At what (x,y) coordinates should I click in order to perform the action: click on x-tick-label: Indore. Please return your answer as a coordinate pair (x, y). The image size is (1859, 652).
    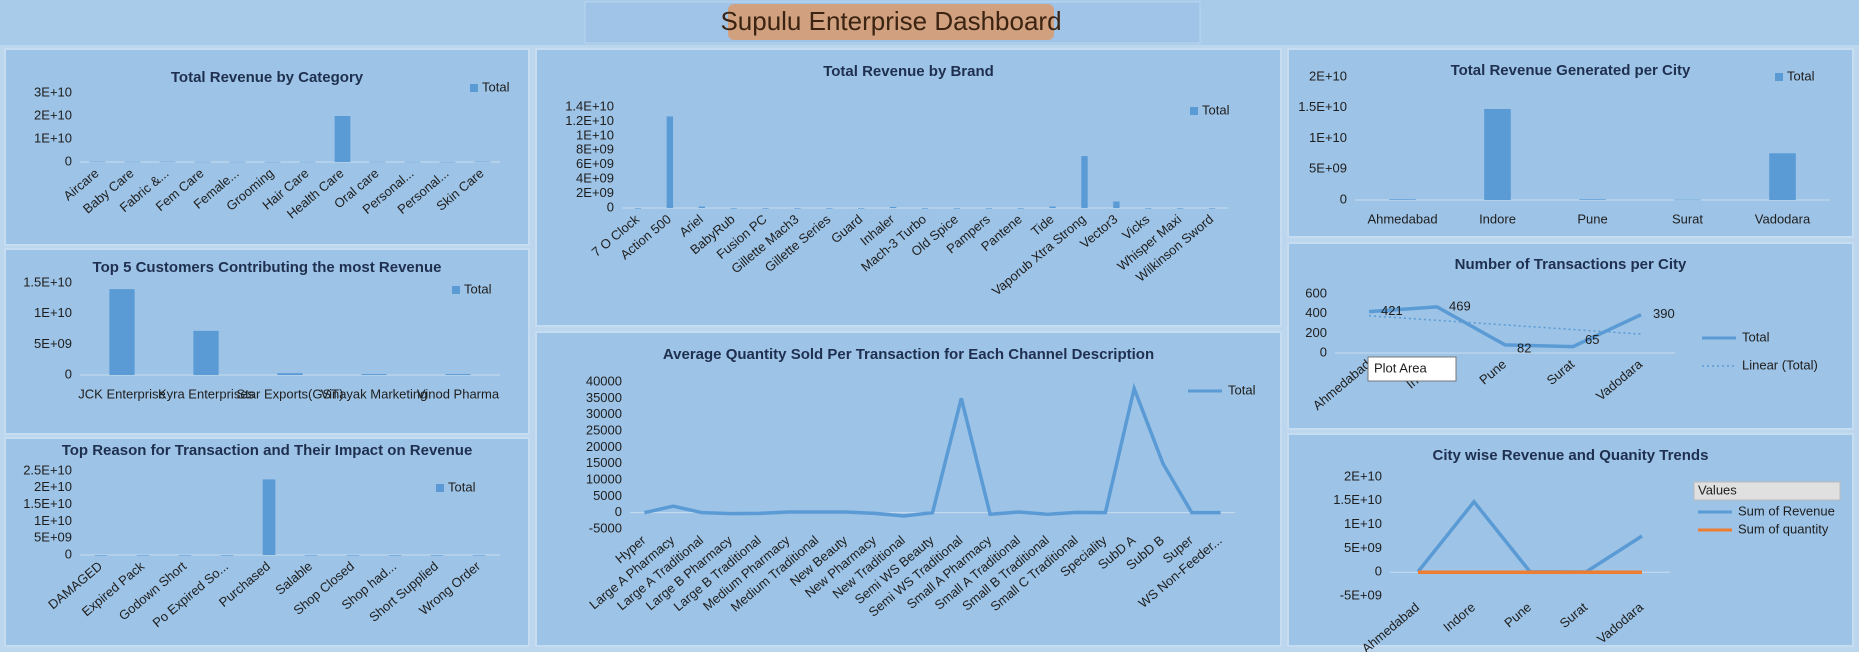
    Looking at the image, I should click on (1497, 218).